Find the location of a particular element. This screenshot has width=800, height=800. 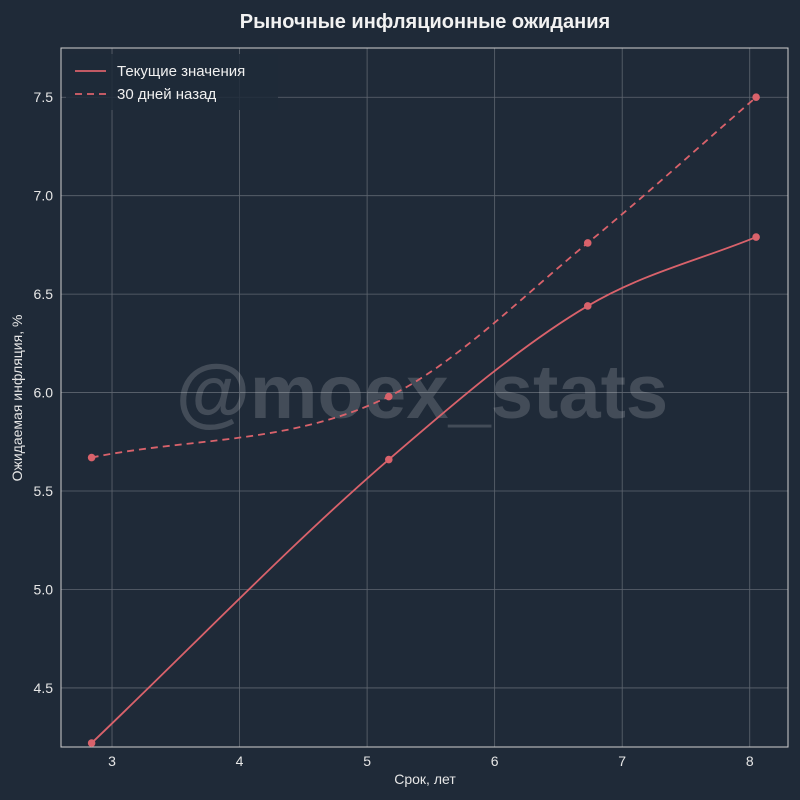

y-tick-labels: 4.5 5.0 5.5 6.0 6.5 7.0 7.5 is located at coordinates (44, 392).